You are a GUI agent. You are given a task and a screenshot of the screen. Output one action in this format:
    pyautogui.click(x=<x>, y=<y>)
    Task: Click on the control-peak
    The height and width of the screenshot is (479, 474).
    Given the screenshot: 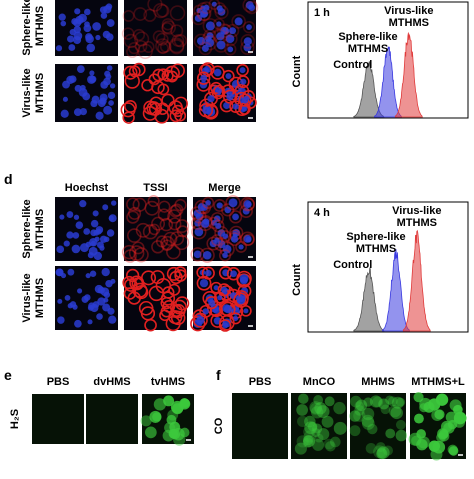 What is the action you would take?
    pyautogui.click(x=369, y=299)
    